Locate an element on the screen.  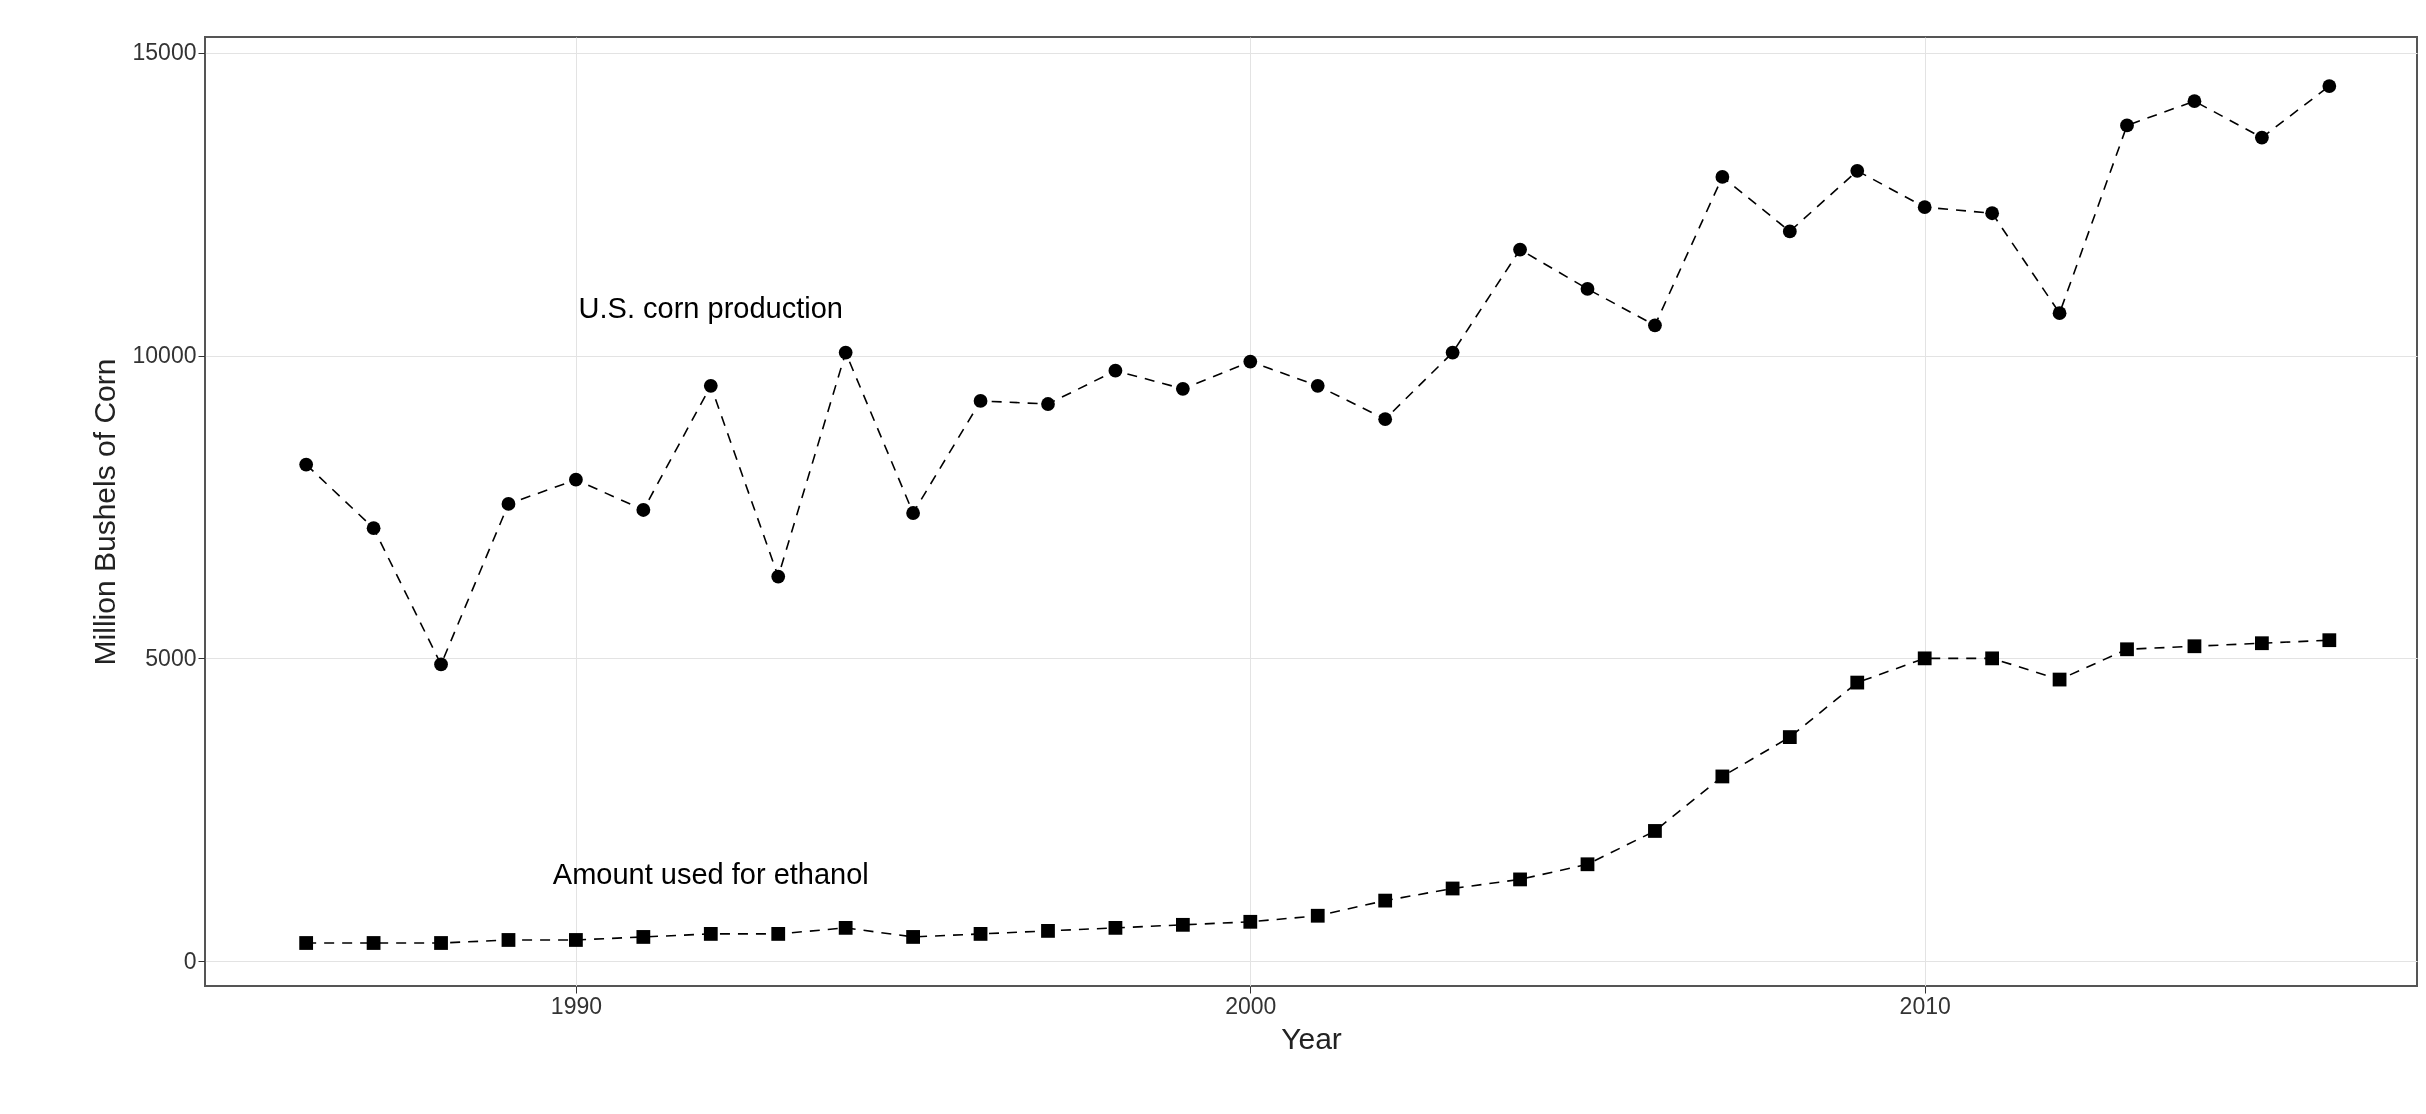
x-axis-title: Year is located at coordinates (1311, 1038).